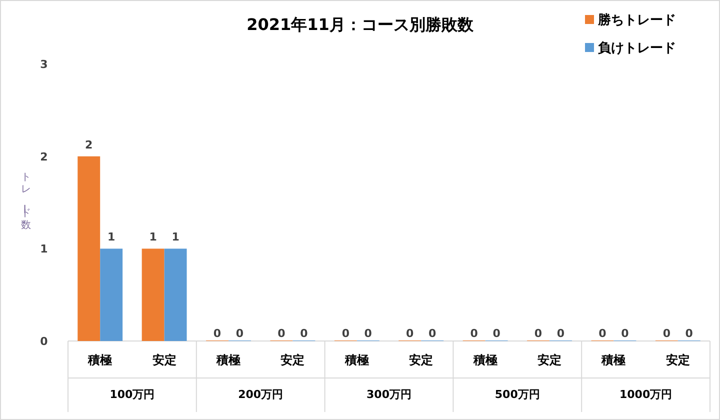 The height and width of the screenshot is (420, 720). What do you see at coordinates (44, 341) in the screenshot?
I see `y-tick-label: 0` at bounding box center [44, 341].